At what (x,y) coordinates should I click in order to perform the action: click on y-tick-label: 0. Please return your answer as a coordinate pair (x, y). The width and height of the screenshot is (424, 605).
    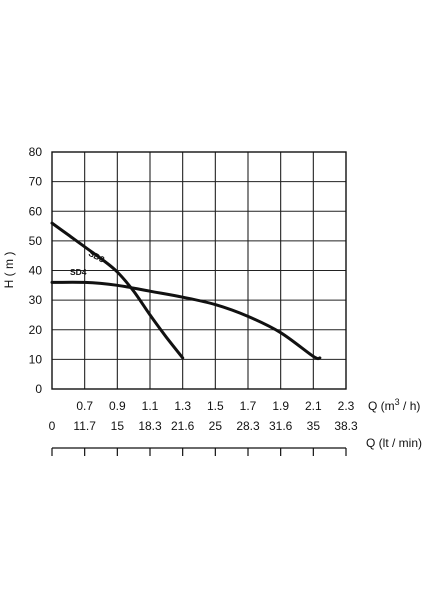
    Looking at the image, I should click on (38, 389).